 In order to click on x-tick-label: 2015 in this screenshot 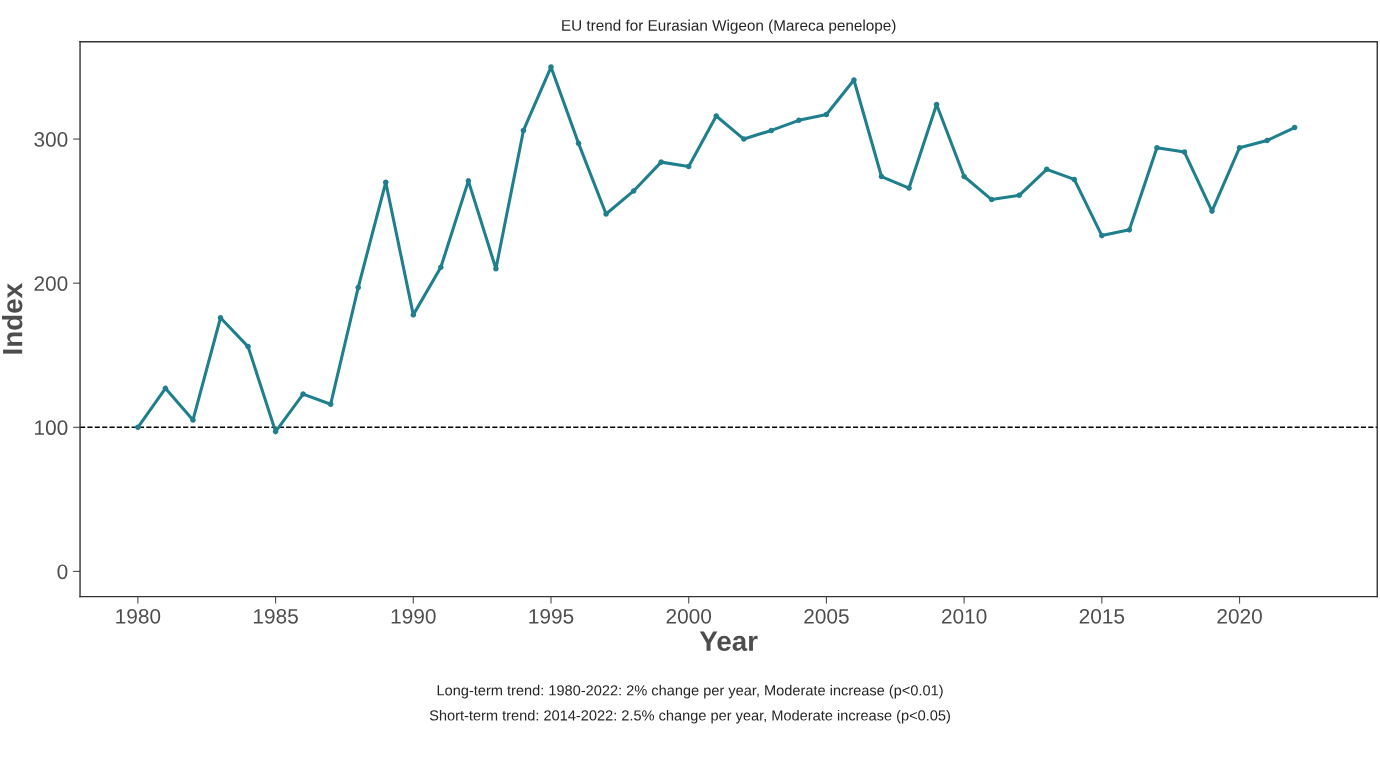, I will do `click(1102, 616)`.